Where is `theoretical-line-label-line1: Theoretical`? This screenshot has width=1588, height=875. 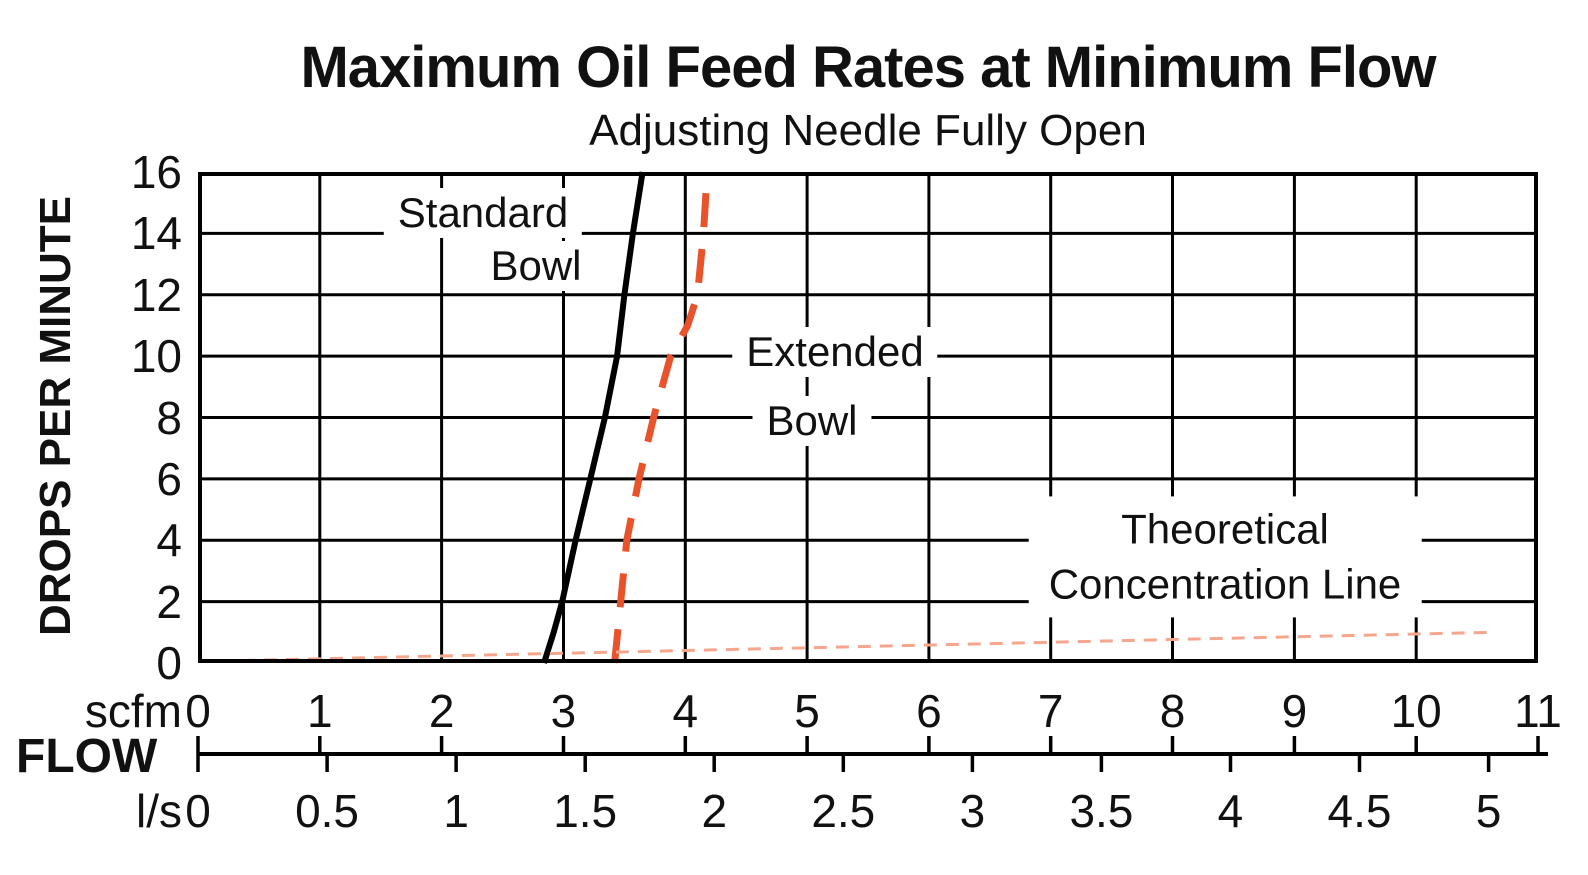
theoretical-line-label-line1: Theoretical is located at coordinates (1225, 529).